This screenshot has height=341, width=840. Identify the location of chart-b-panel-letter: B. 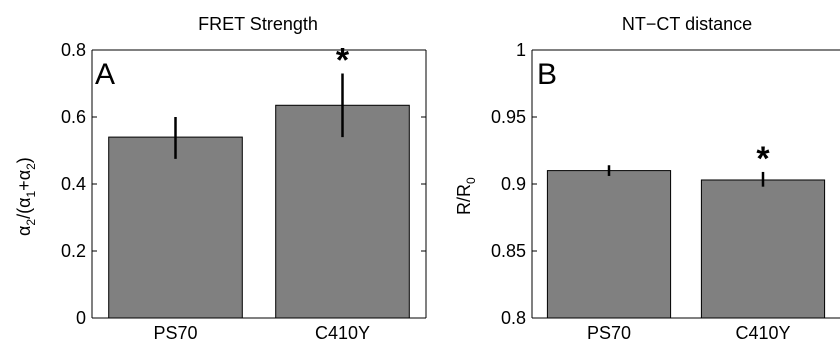
(547, 74).